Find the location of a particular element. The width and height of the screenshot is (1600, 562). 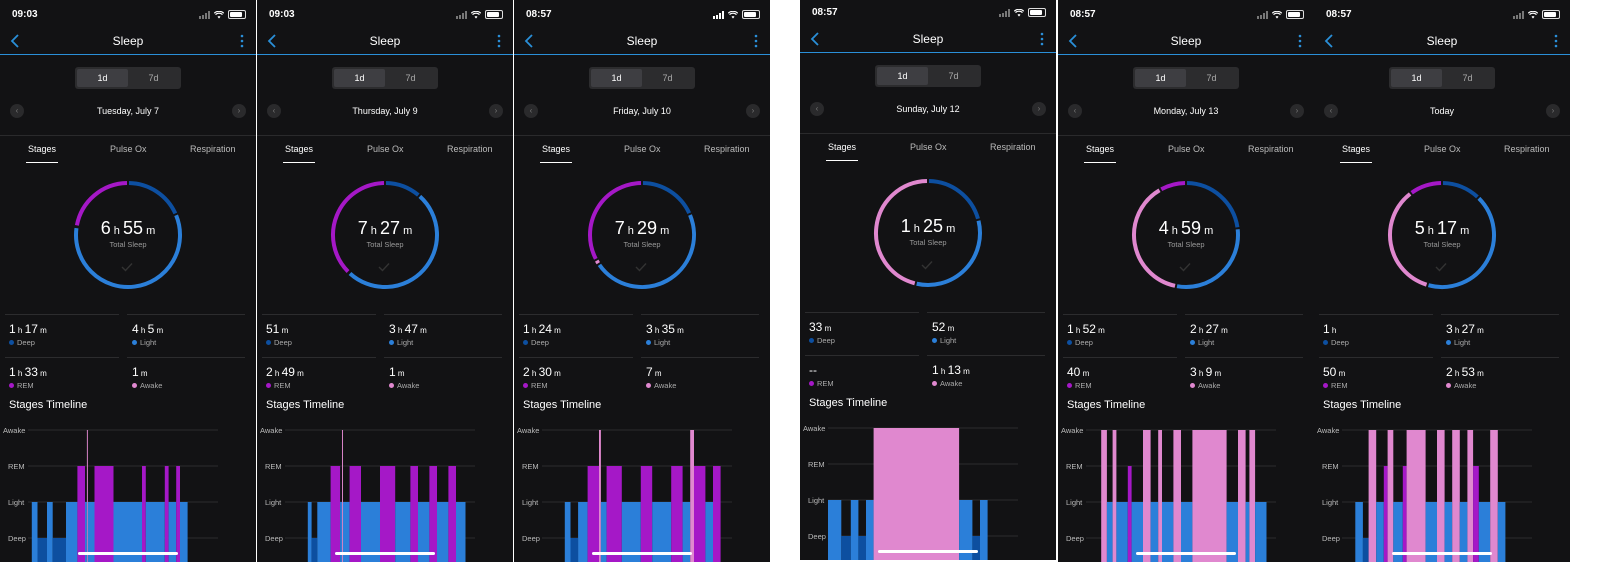

stages-timeline-chart: Awake REM Light Deep is located at coordinates (367, 494).